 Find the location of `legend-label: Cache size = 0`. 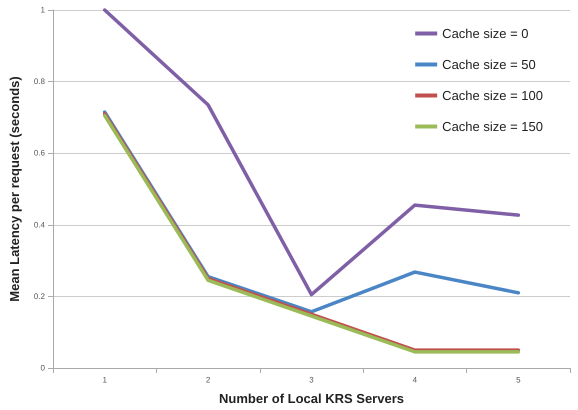

legend-label: Cache size = 0 is located at coordinates (485, 33).